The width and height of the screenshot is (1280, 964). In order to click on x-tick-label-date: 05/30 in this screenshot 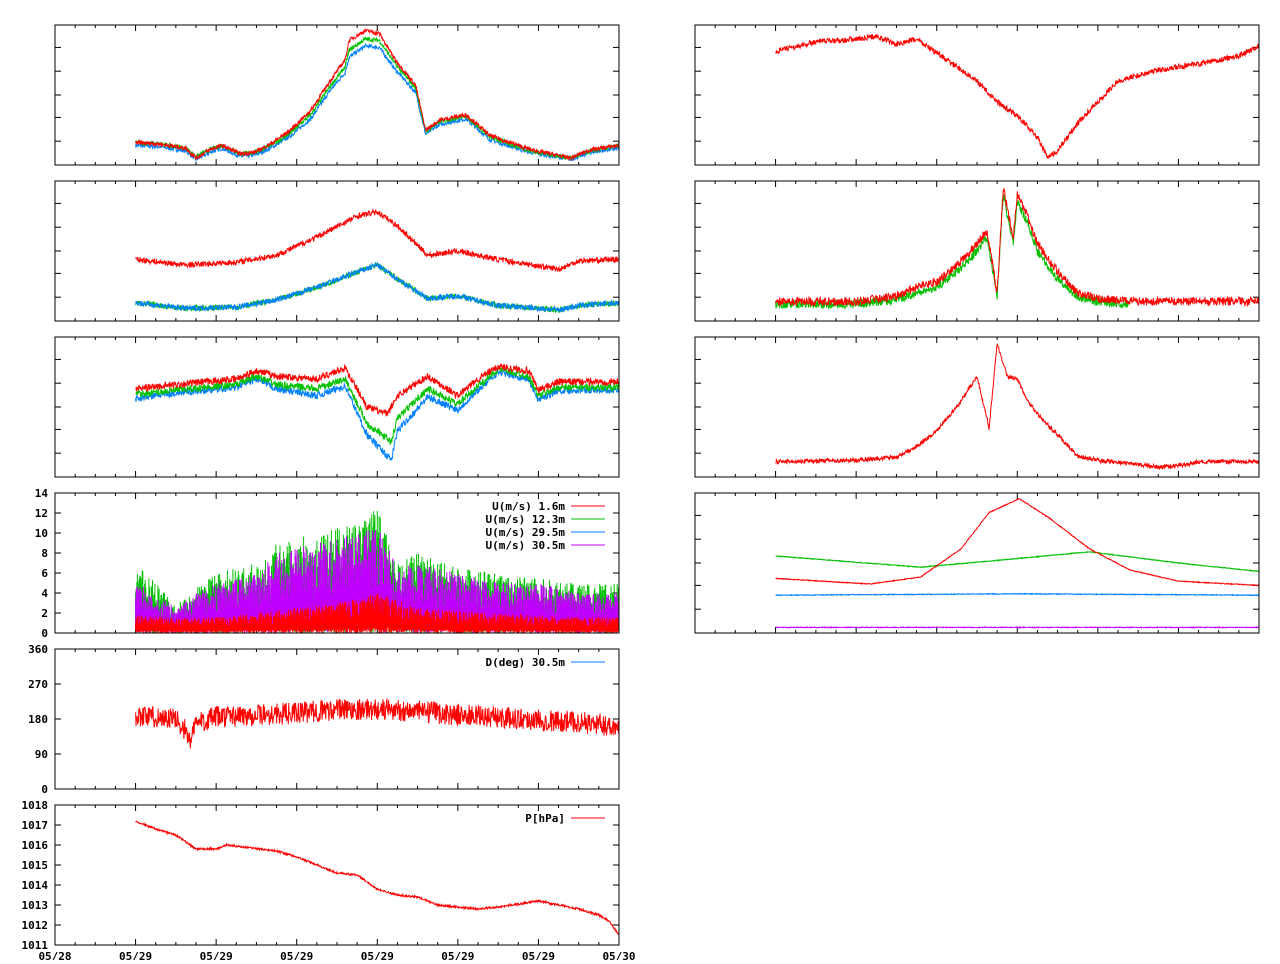, I will do `click(618, 955)`.